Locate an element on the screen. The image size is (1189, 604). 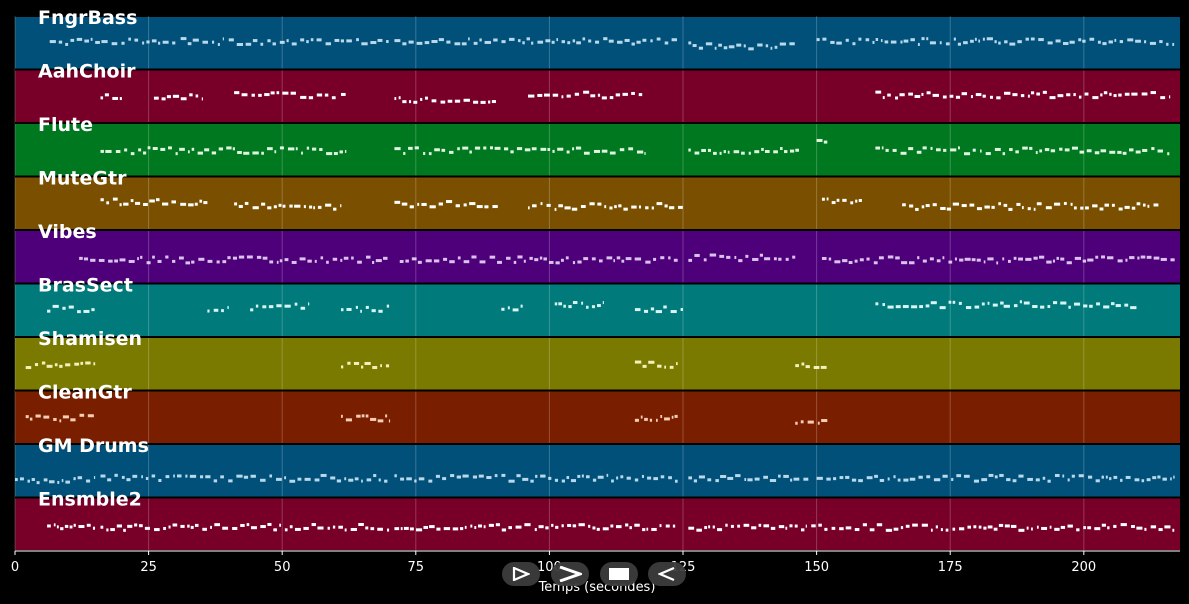
play-button is located at coordinates (521, 574).